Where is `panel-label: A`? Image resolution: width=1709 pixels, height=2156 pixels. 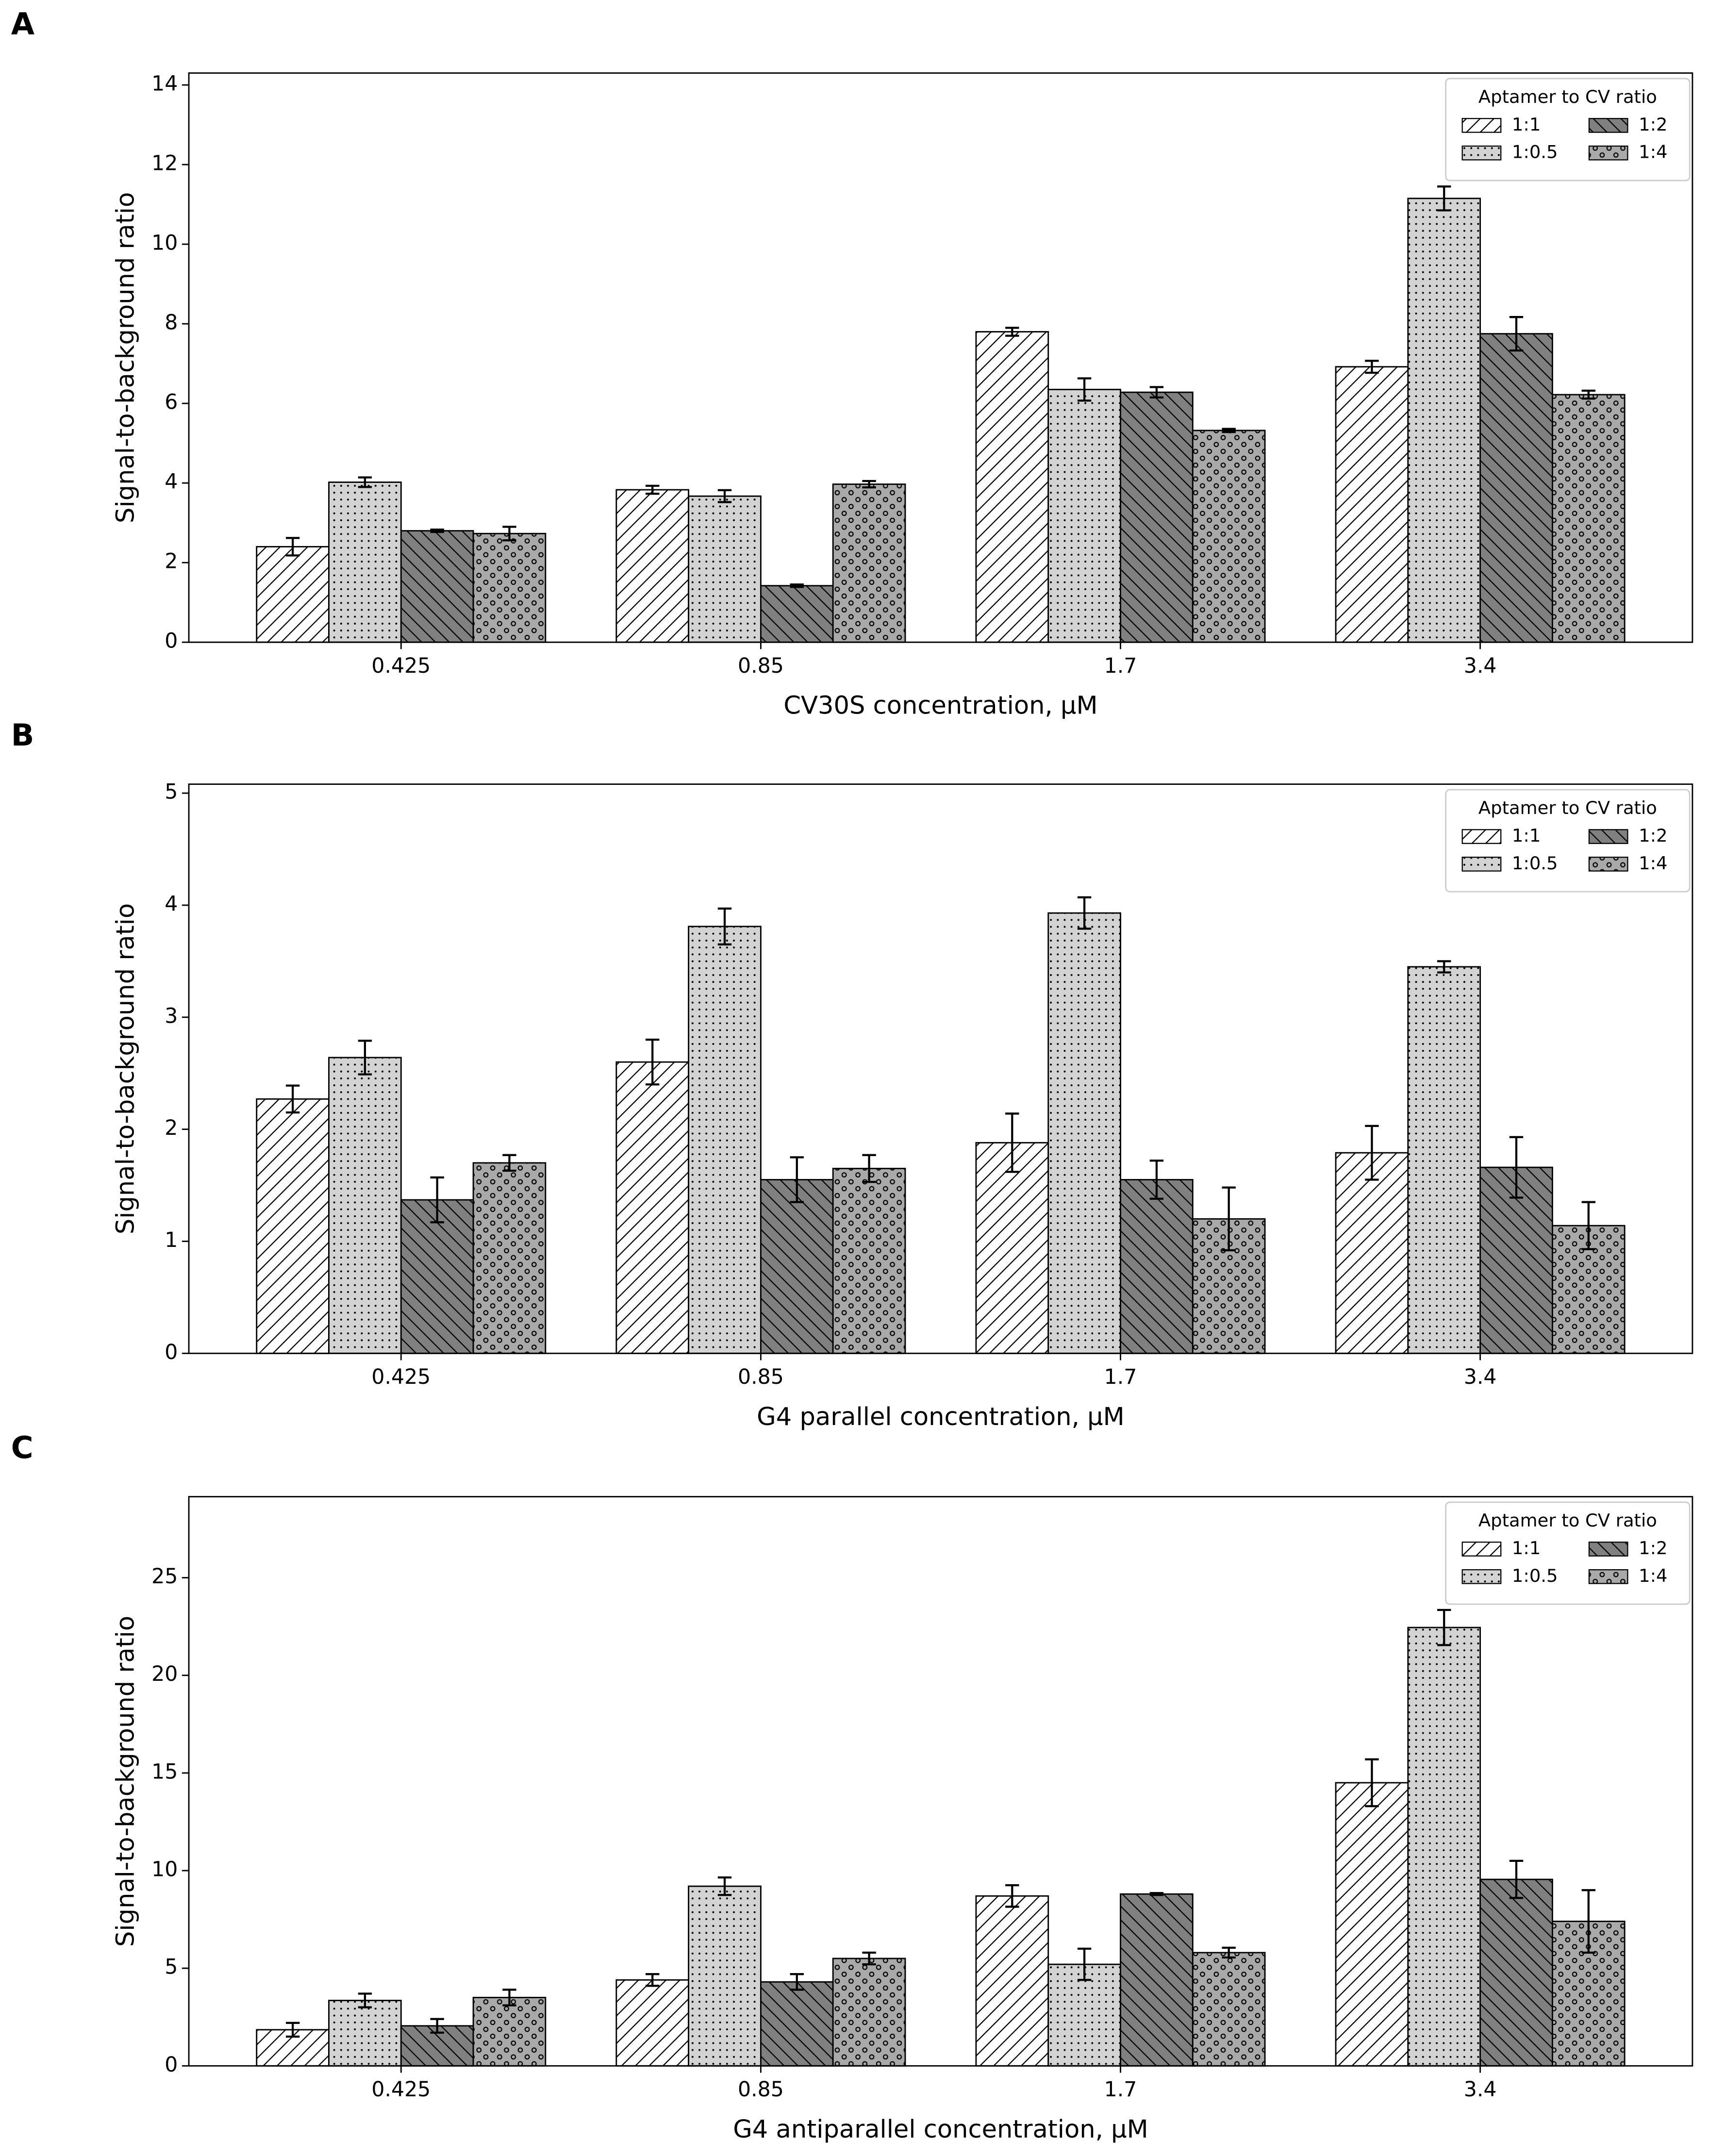 panel-label: A is located at coordinates (23, 24).